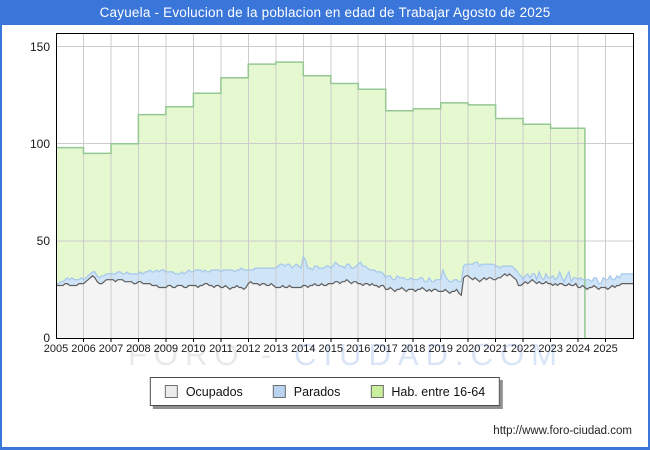 The height and width of the screenshot is (450, 650). I want to click on x-tick-label: 2010, so click(193, 349).